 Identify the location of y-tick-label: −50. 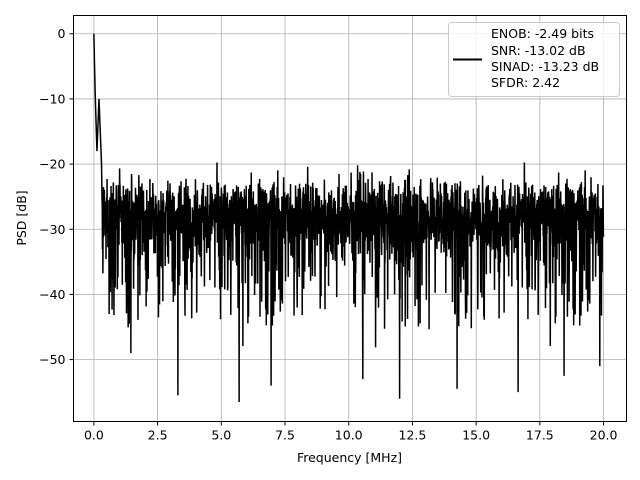
(52, 359).